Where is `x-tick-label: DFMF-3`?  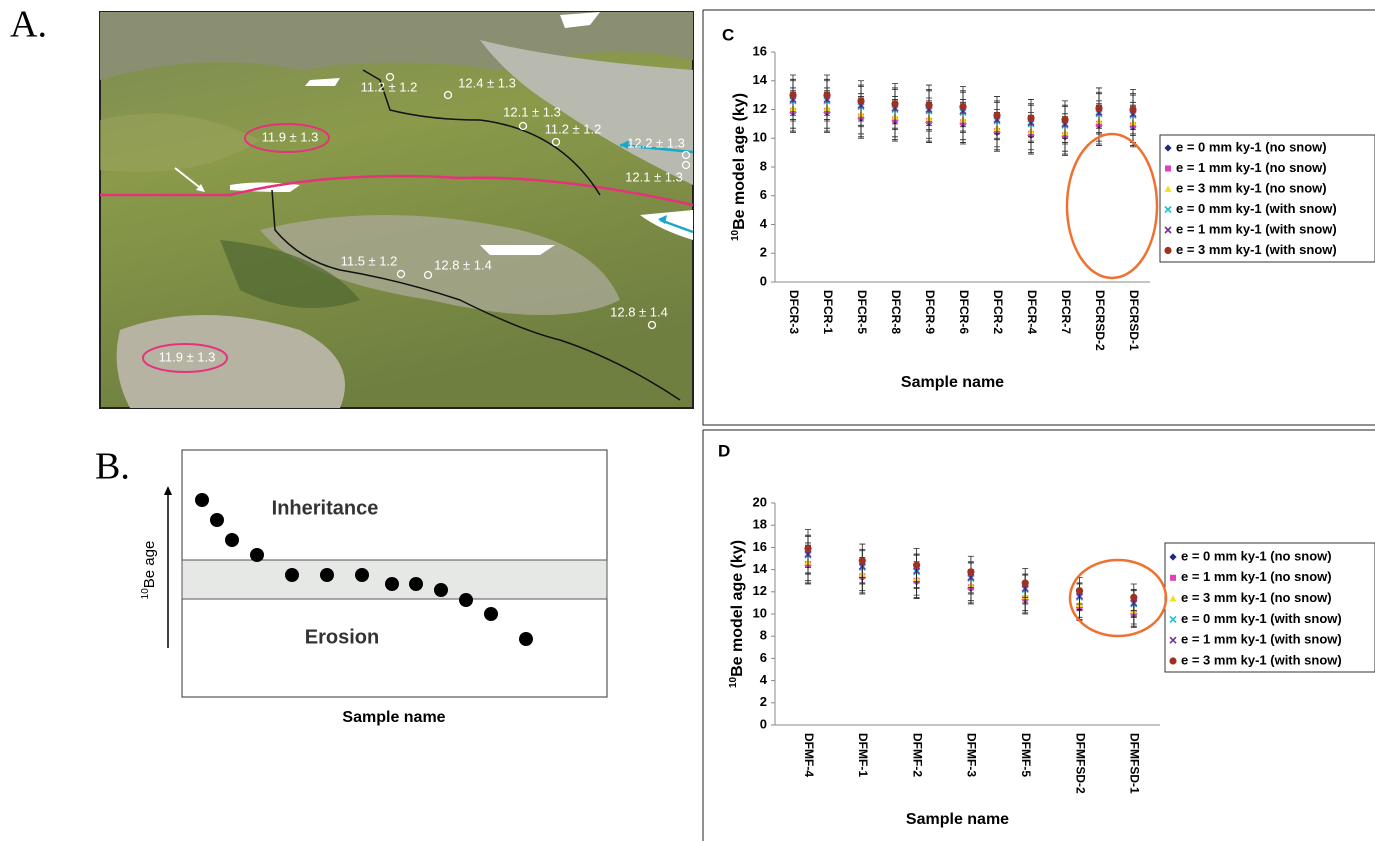 x-tick-label: DFMF-3 is located at coordinates (972, 755).